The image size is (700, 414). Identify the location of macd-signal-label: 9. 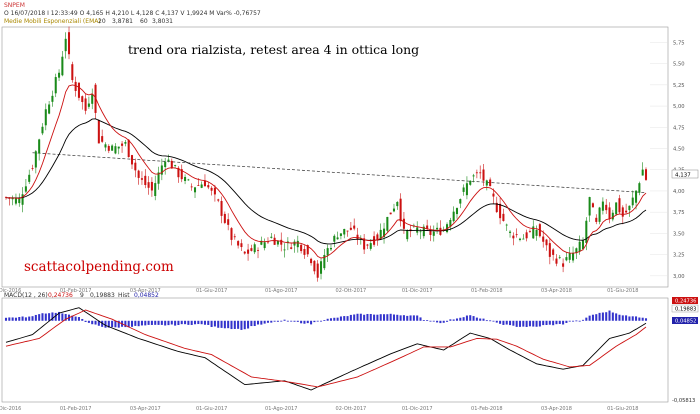
(82, 295).